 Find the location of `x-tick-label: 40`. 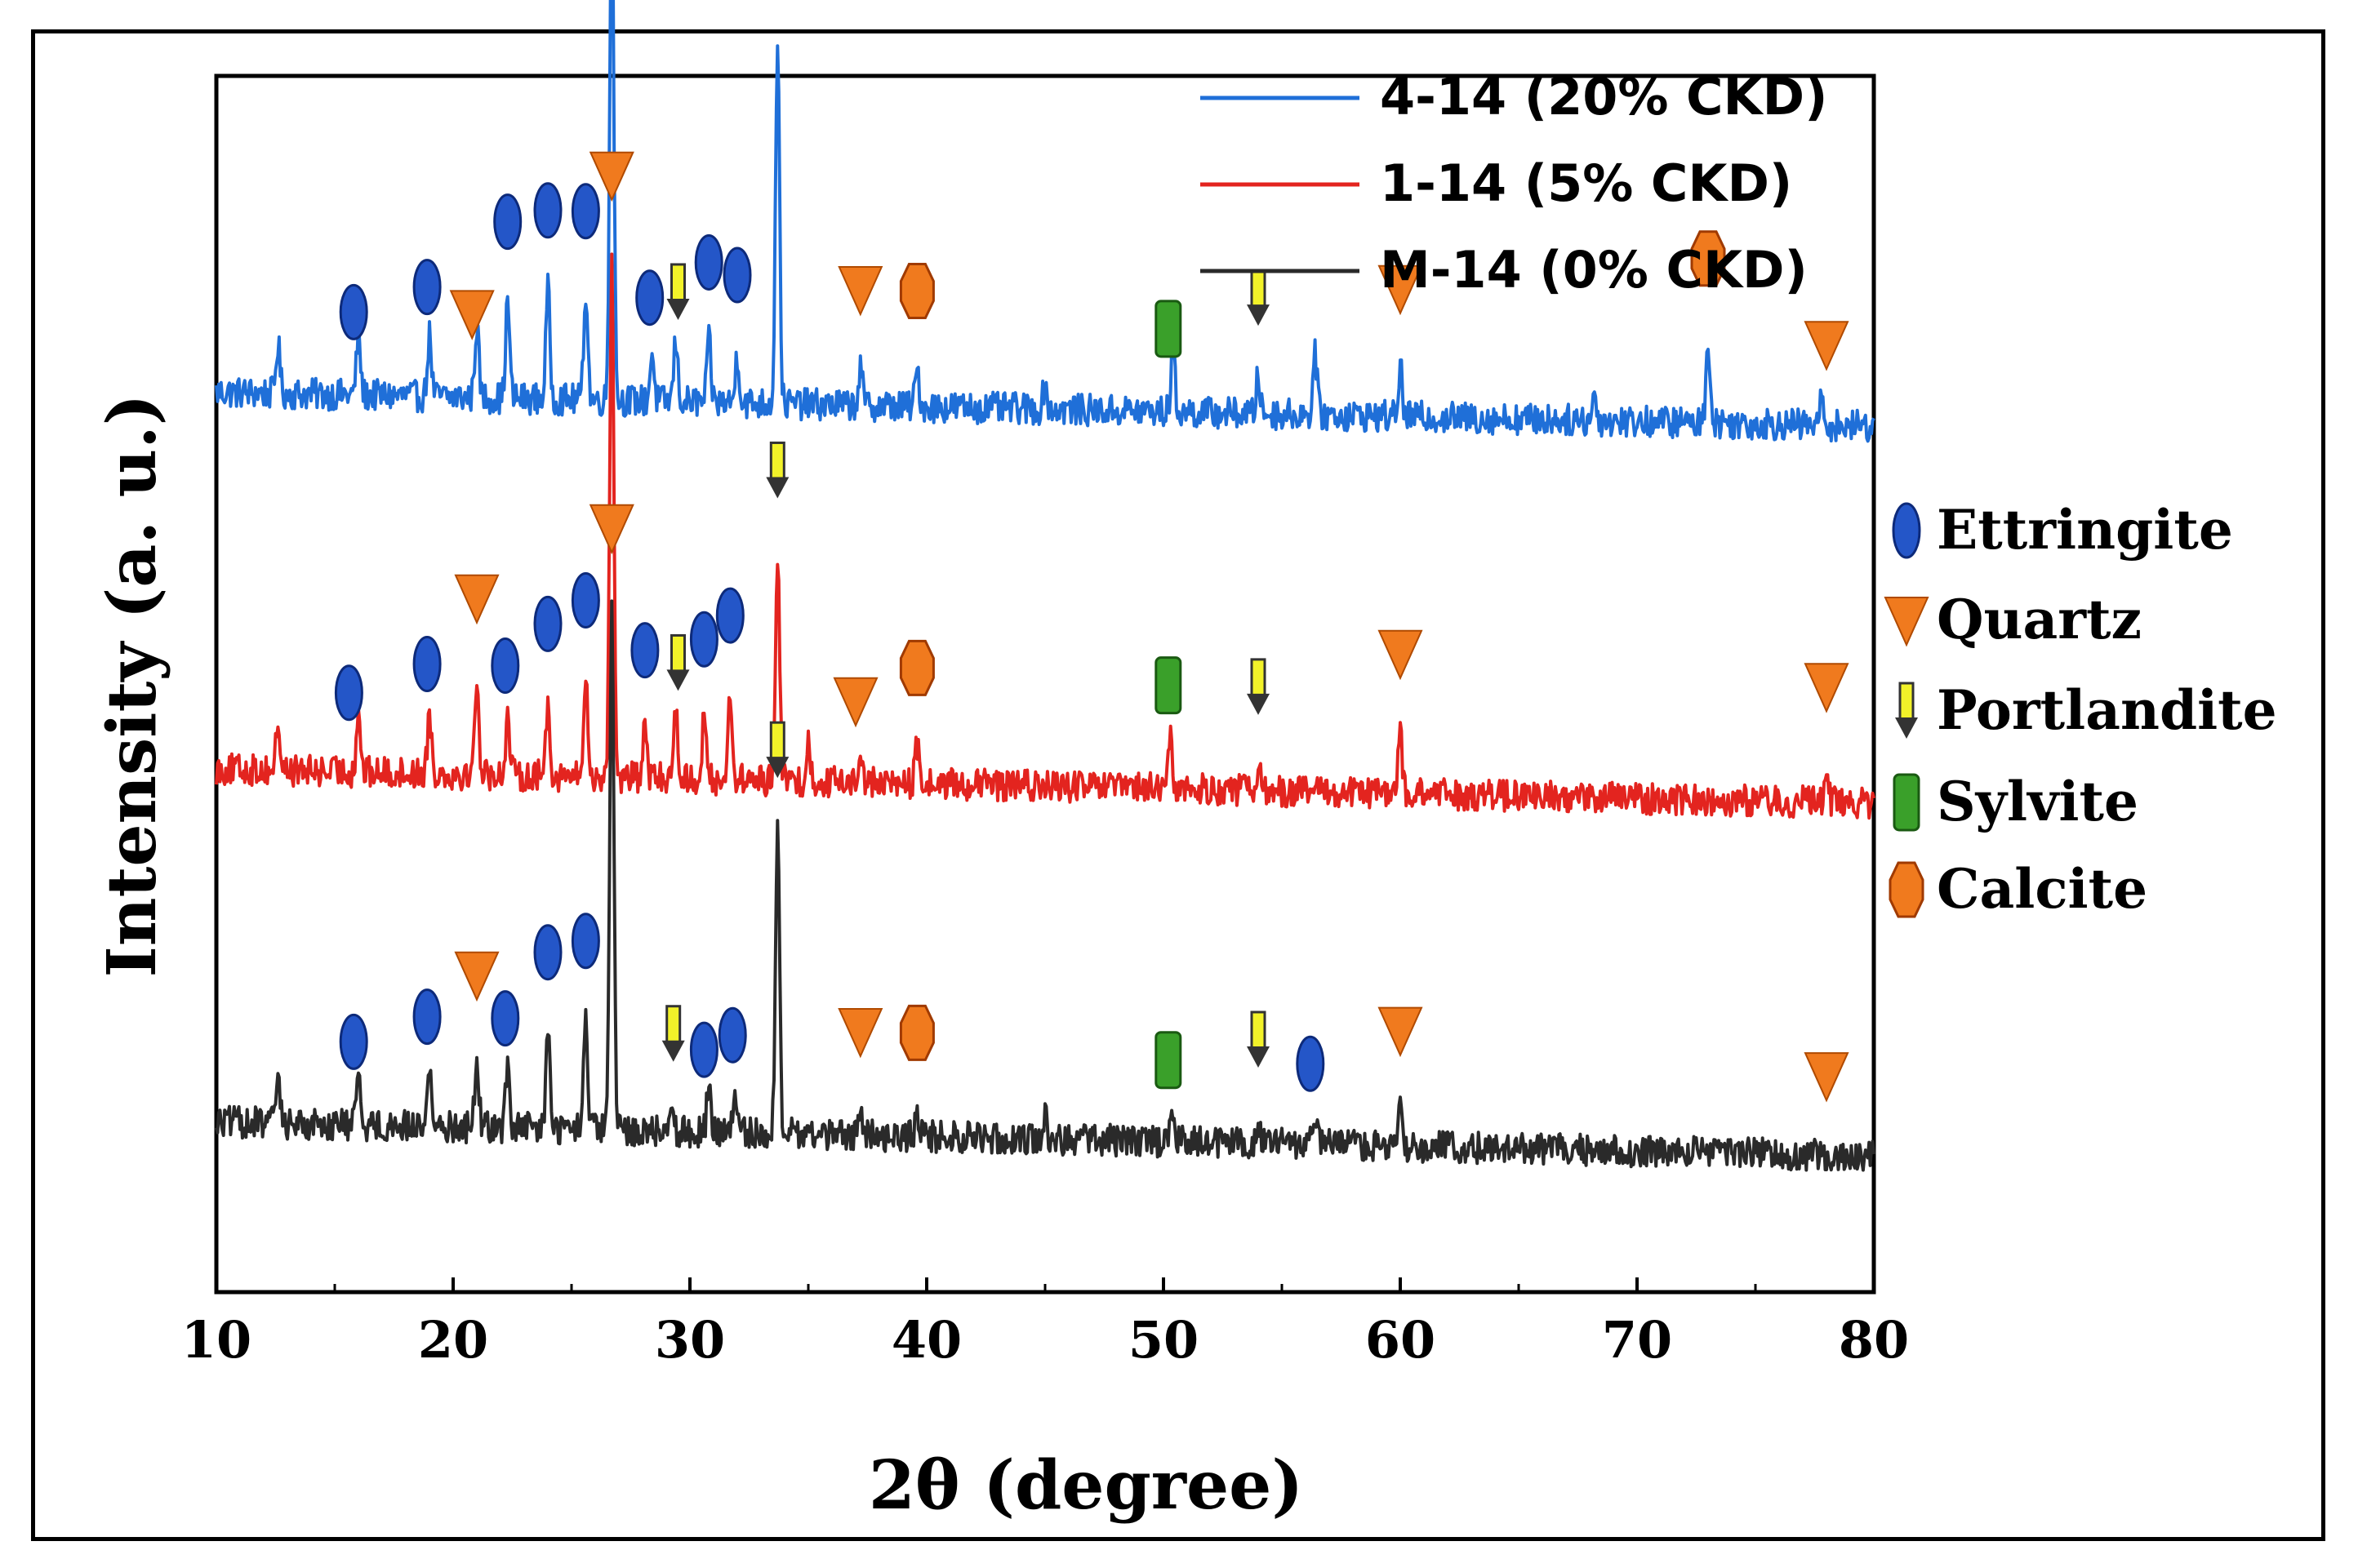

x-tick-label: 40 is located at coordinates (927, 1340).